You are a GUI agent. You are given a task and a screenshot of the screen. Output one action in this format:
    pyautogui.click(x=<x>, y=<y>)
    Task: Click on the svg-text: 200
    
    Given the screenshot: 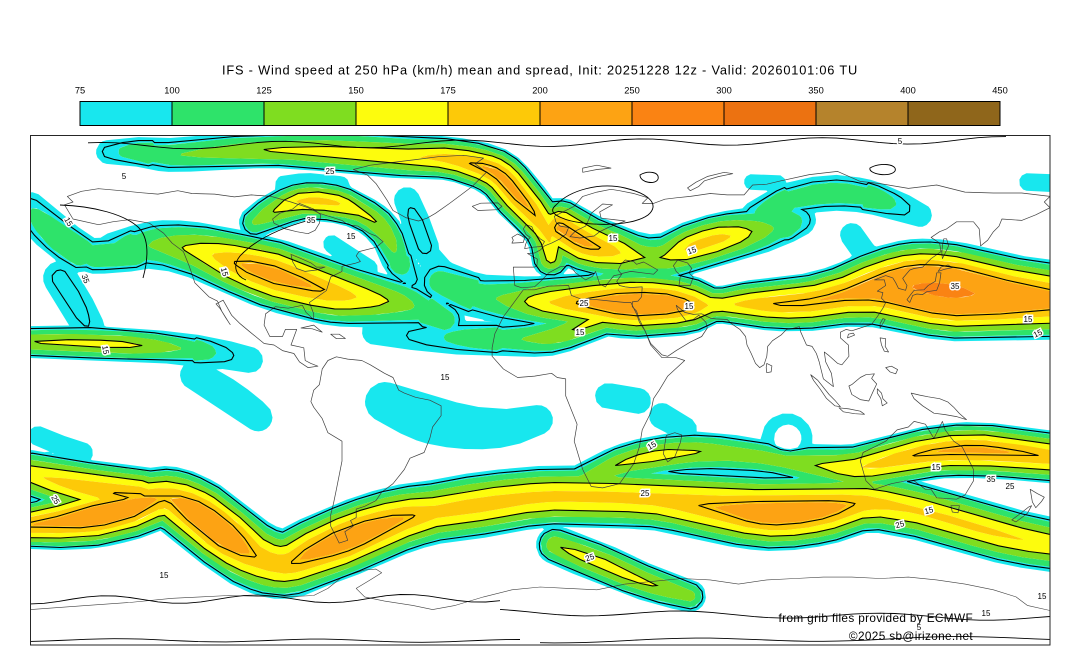 What is the action you would take?
    pyautogui.click(x=540, y=91)
    